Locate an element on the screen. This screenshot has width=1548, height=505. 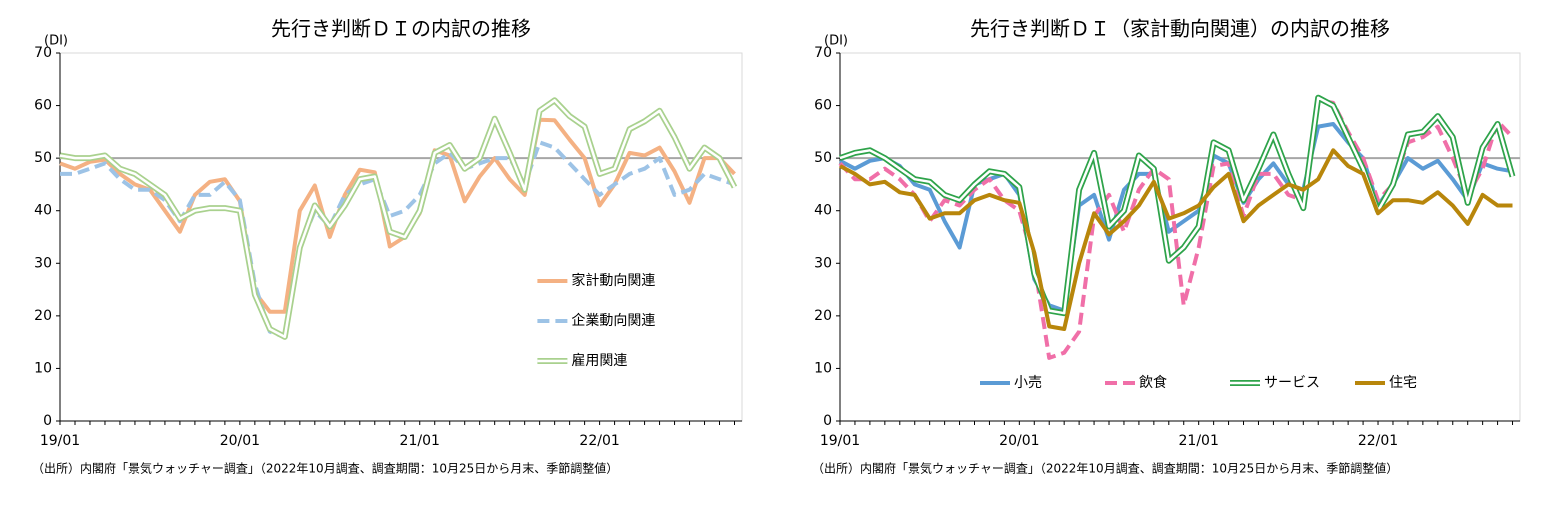
chart-title: 先行き判断ＤＩ（家計動向関連）の内訳の推移 is located at coordinates (1180, 29).